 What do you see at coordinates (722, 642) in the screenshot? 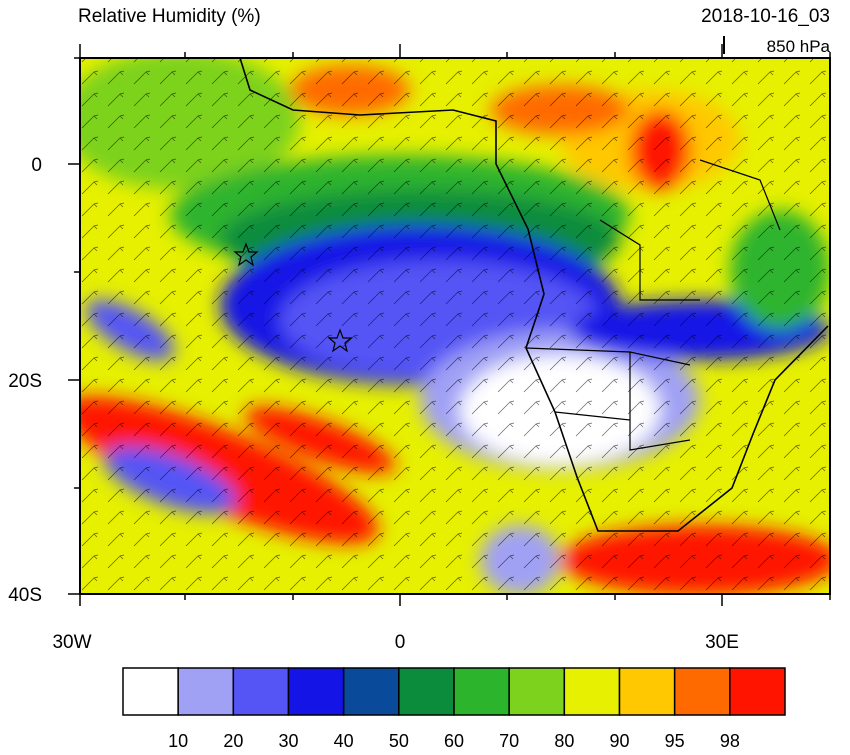
I see `lon-label: 30E` at bounding box center [722, 642].